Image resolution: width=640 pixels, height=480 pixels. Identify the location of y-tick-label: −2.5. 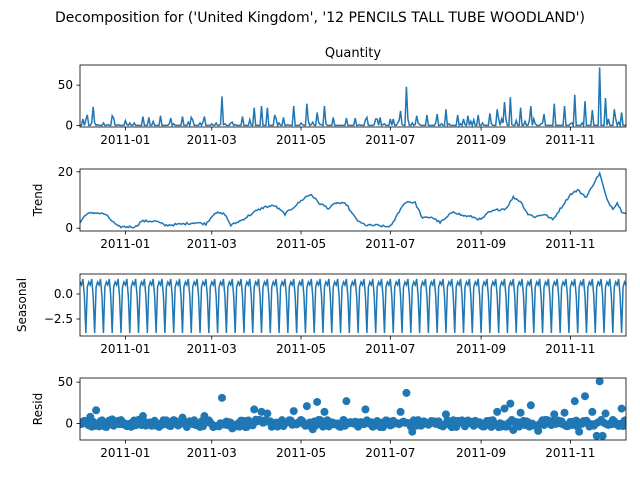
(58, 319).